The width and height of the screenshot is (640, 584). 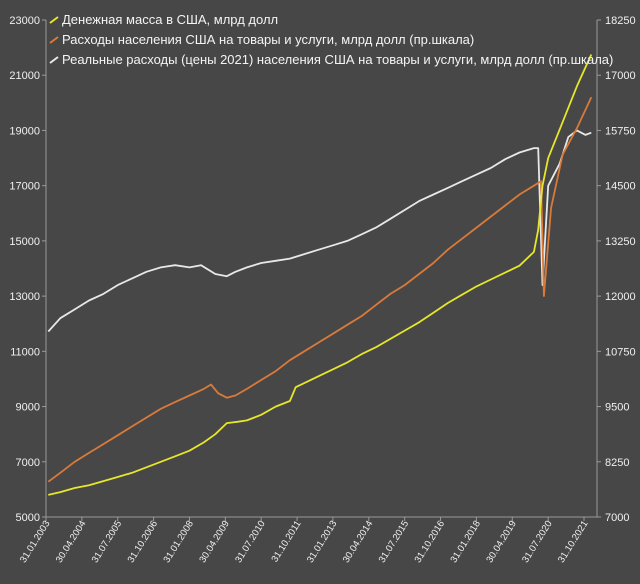 What do you see at coordinates (25, 352) in the screenshot?
I see `left-axis-tick-label: 11000` at bounding box center [25, 352].